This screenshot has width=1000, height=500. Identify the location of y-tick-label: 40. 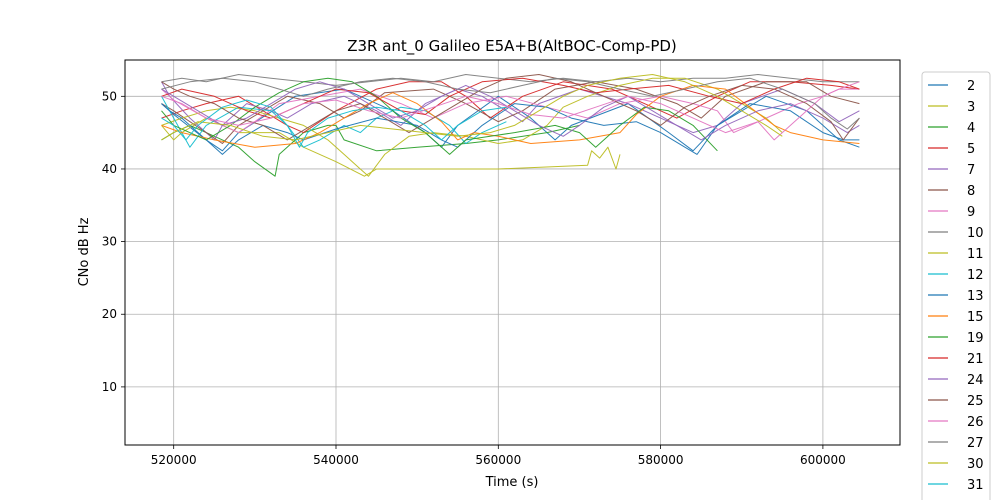
(109, 169).